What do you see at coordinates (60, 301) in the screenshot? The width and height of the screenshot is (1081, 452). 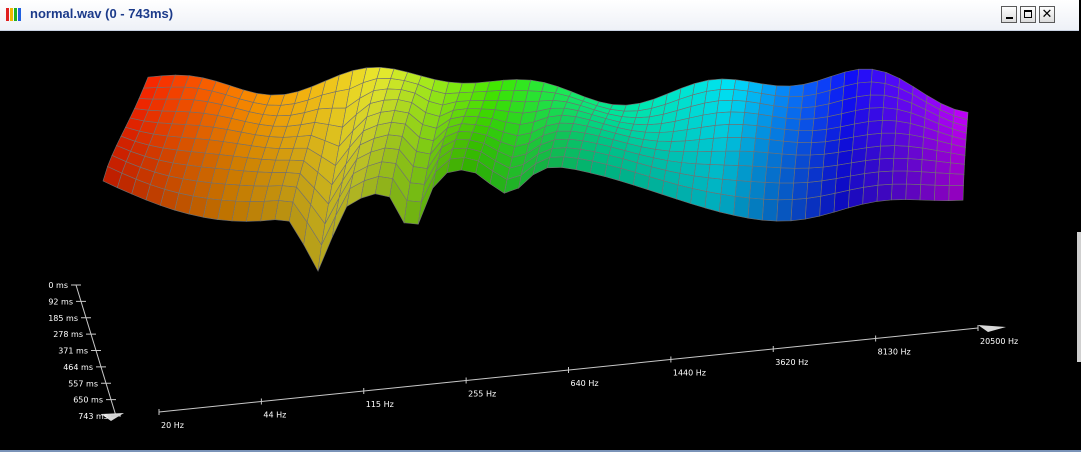 I see `time-tick-label: 92 ms` at bounding box center [60, 301].